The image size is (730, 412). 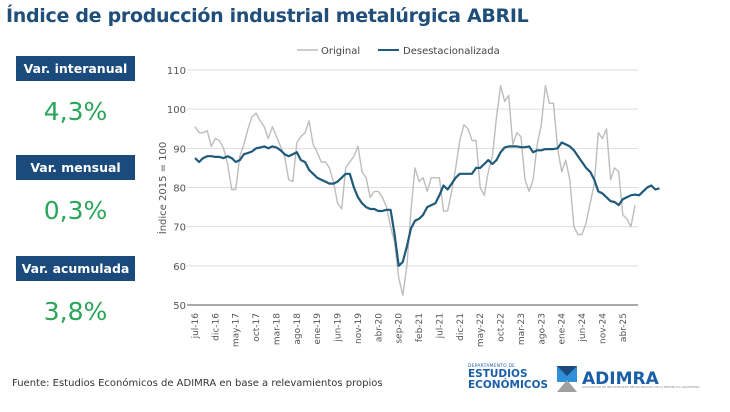 I want to click on x-tick-label: mar-23, so click(x=522, y=329).